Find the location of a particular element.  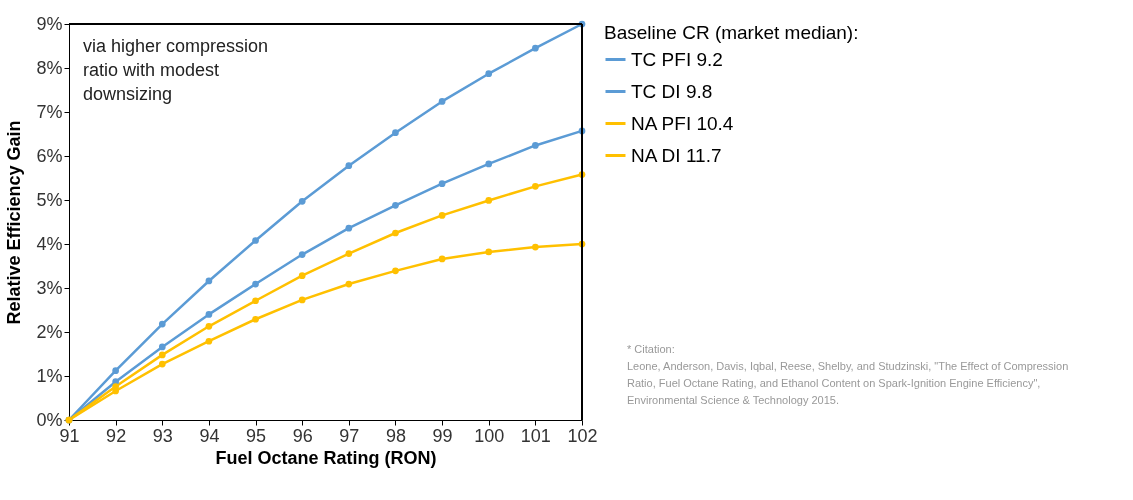

y-tick-label: 9% is located at coordinates (49, 23).